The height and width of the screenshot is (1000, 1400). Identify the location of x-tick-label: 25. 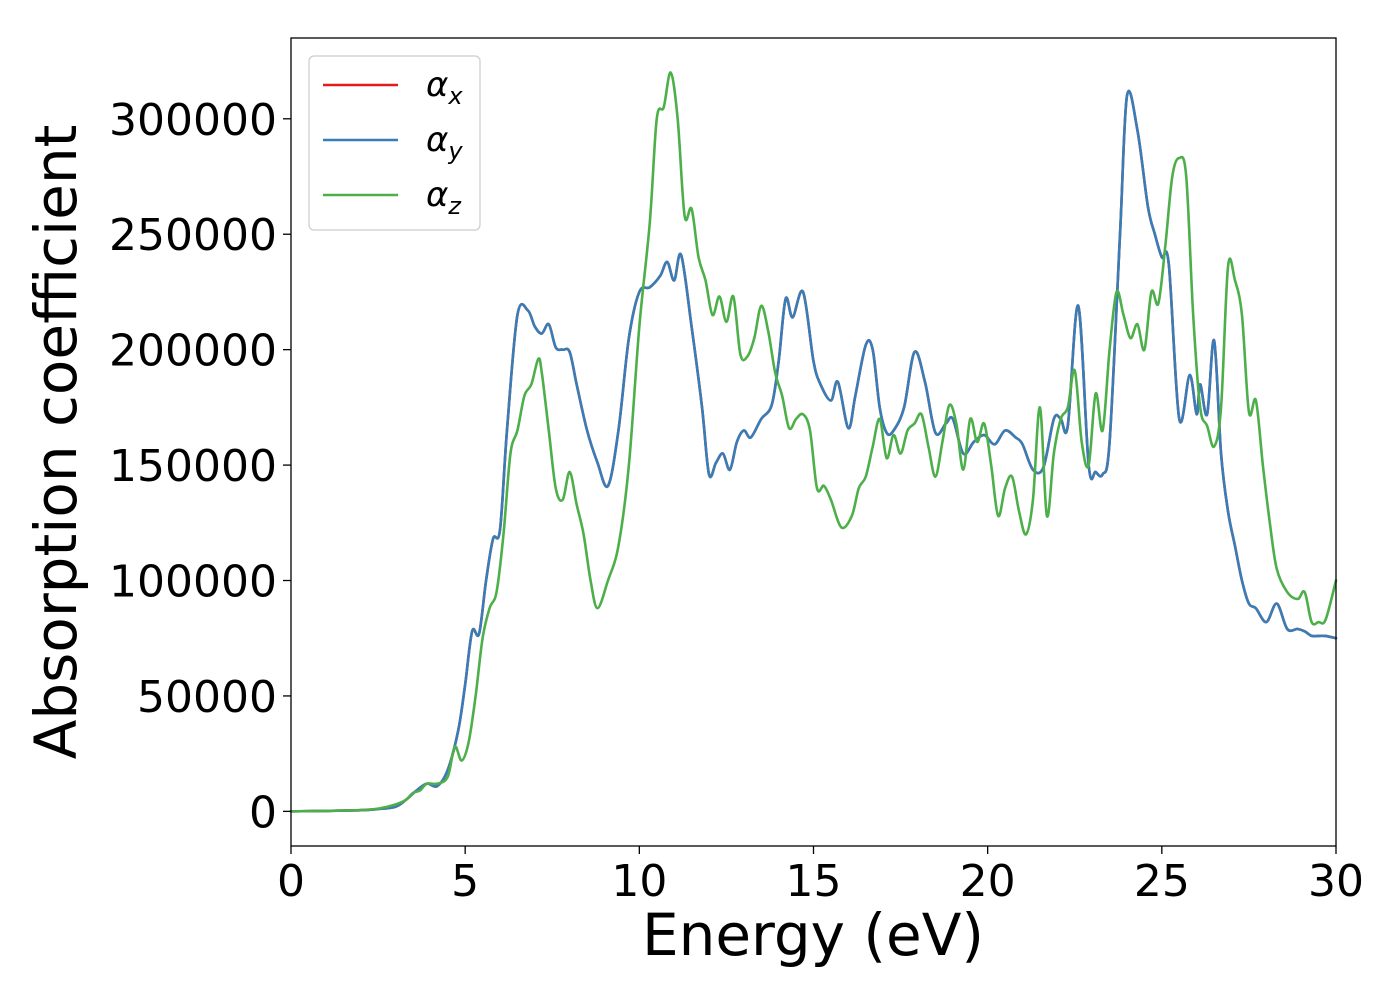
(1162, 881).